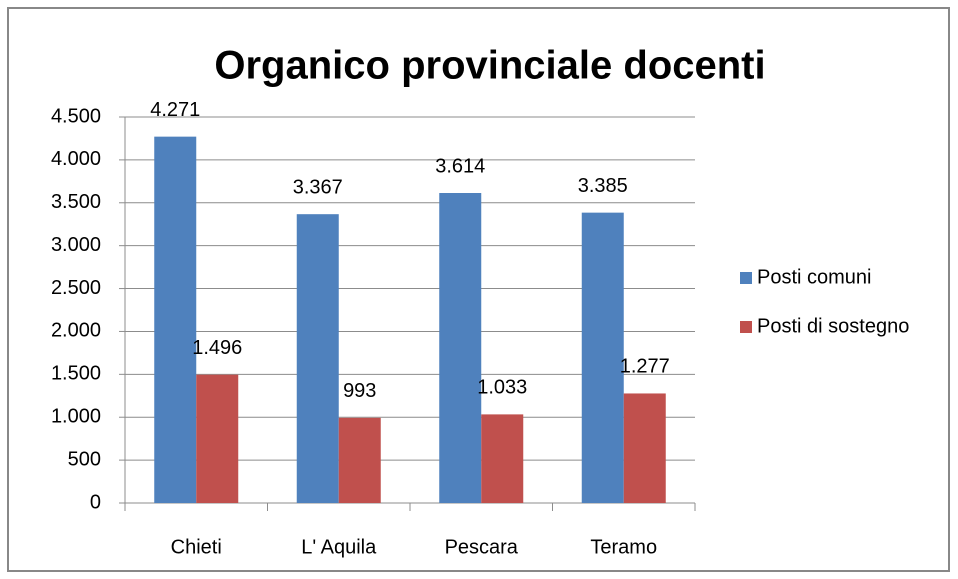  What do you see at coordinates (502, 388) in the screenshot?
I see `value-label: 1.033` at bounding box center [502, 388].